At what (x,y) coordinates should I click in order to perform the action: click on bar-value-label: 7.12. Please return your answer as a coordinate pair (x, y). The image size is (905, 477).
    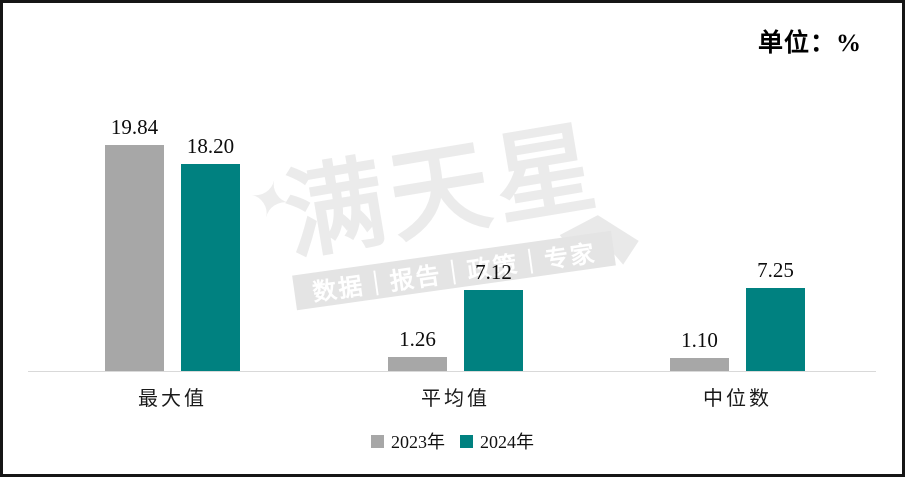
    Looking at the image, I should click on (493, 272).